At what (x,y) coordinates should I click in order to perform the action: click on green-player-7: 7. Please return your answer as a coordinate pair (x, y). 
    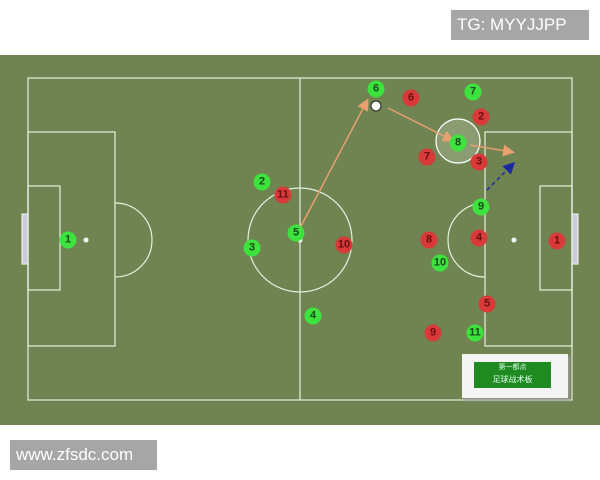
    Looking at the image, I should click on (473, 92).